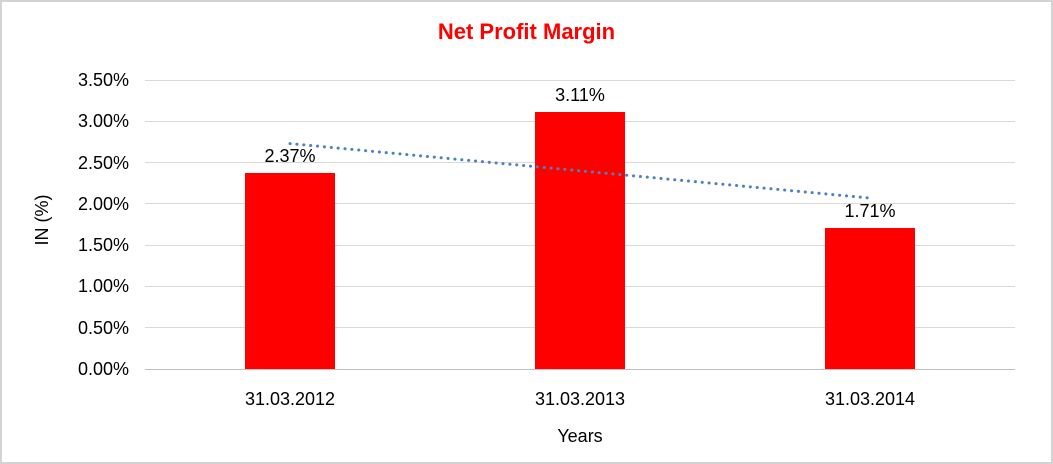  I want to click on y-tick-label: 3.00%, so click(103, 121).